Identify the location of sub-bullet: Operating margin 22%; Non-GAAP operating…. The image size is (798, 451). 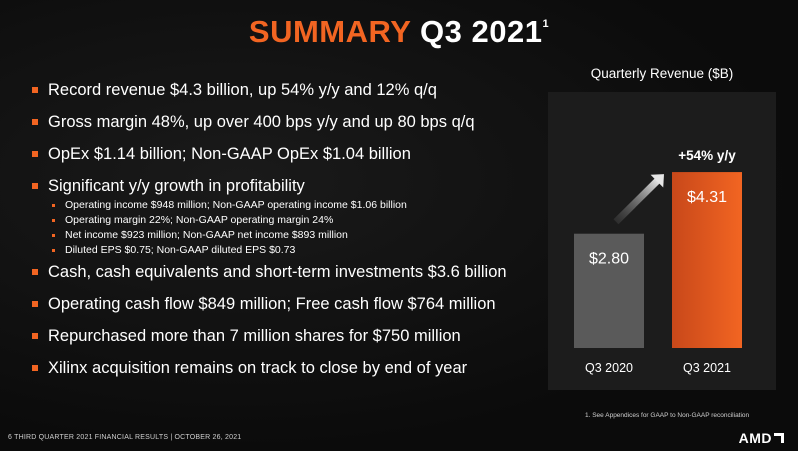
(292, 220).